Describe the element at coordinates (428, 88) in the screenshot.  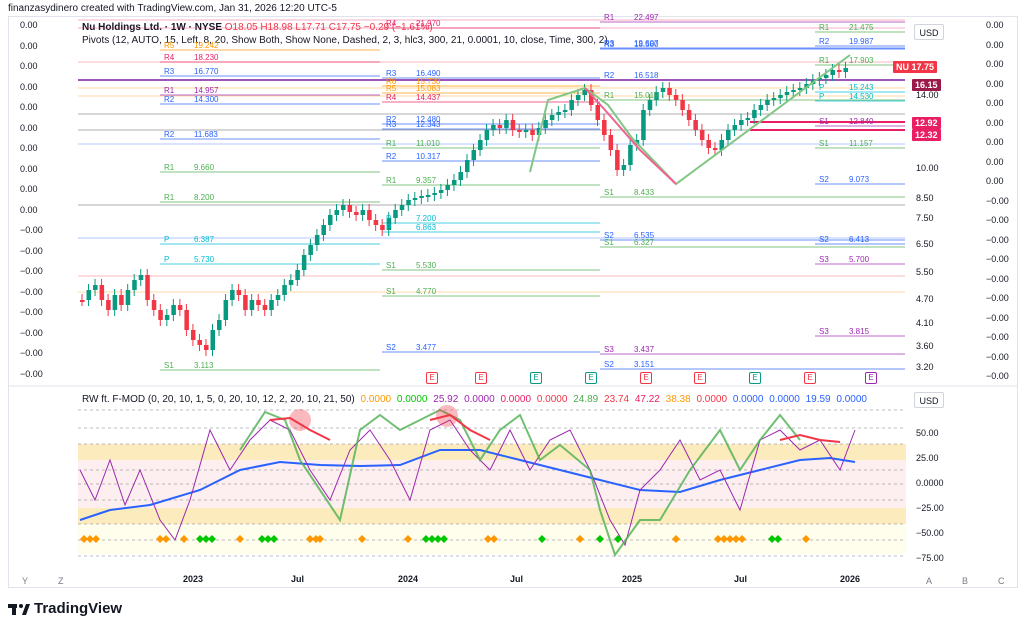
I see `pivot-level-value: 15.083` at that location.